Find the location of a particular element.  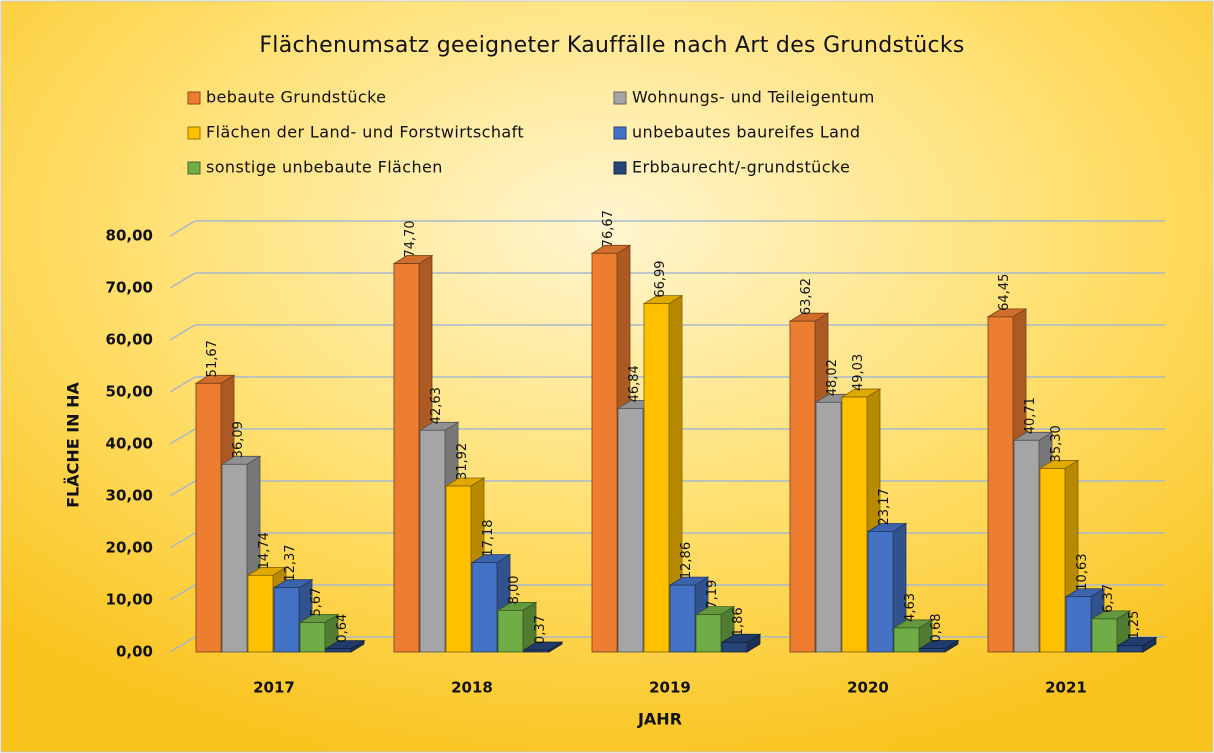

y-tick-label: 70,00 is located at coordinates (129, 288).